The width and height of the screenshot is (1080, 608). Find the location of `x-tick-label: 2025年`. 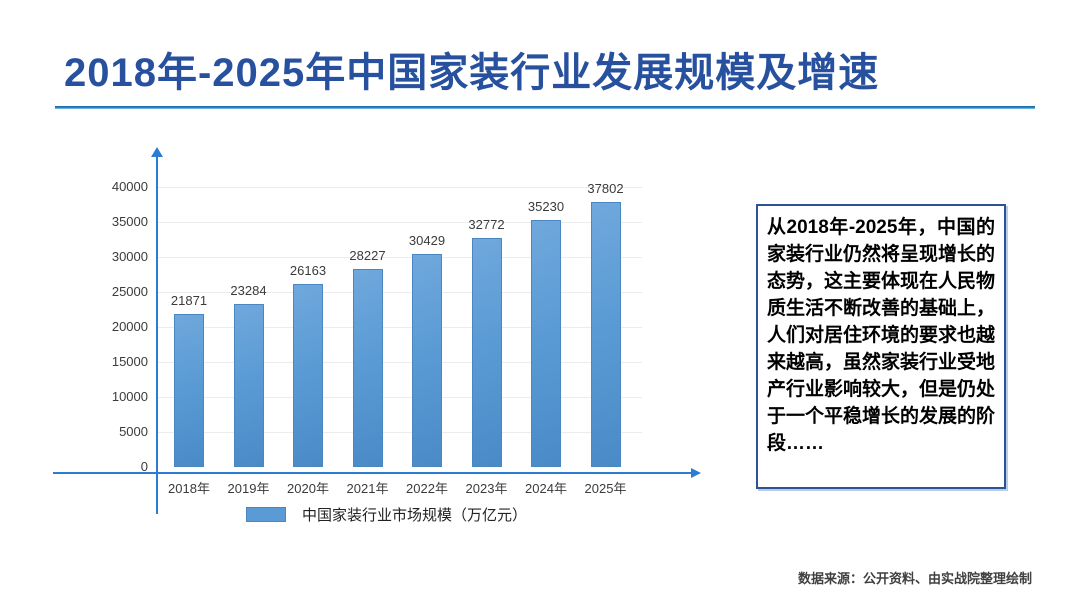

x-tick-label: 2025年 is located at coordinates (605, 488).